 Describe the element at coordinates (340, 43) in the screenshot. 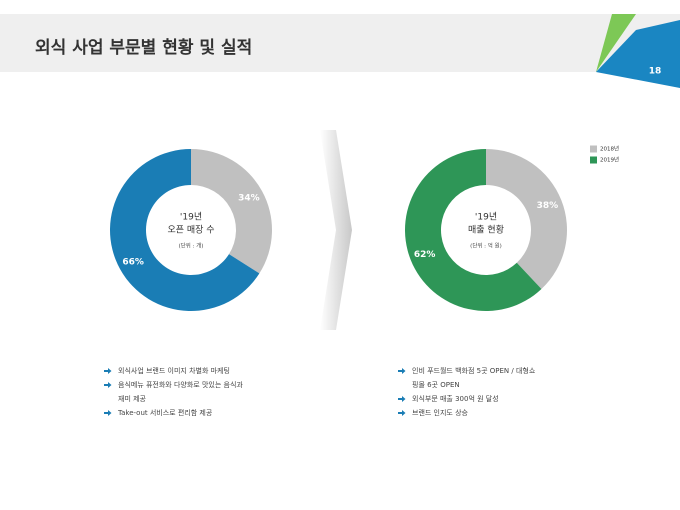

I see `header-band` at that location.